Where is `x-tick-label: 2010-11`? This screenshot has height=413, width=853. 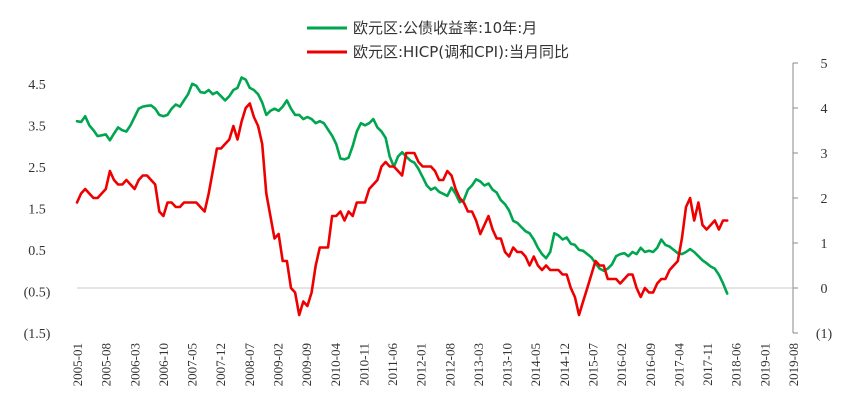 x-tick-label: 2010-11 is located at coordinates (363, 364).